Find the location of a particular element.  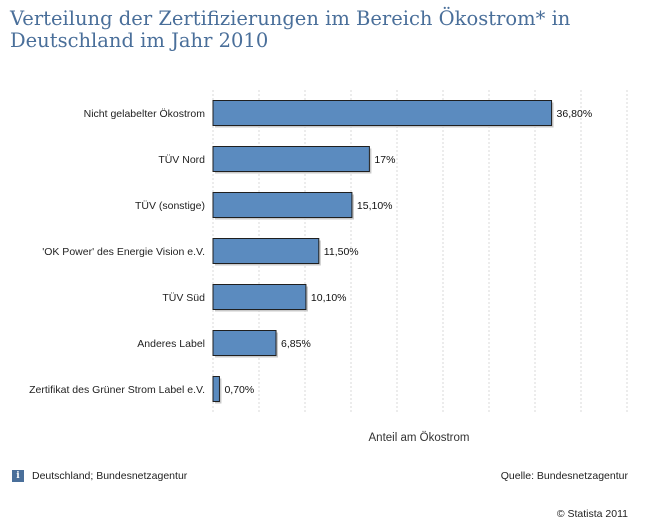

x-axis-label: Anteil am Ökostrom is located at coordinates (419, 438).